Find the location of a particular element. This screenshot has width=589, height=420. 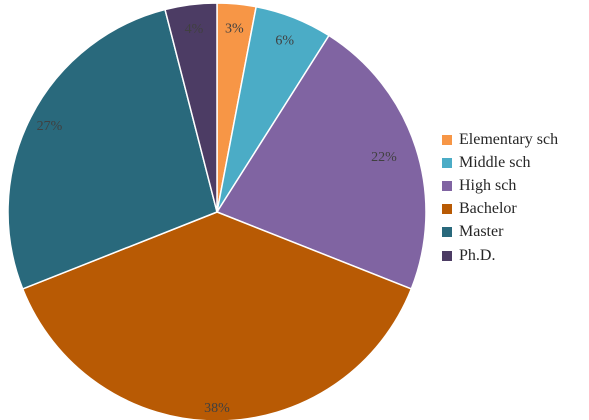

pie-slice-ph-d is located at coordinates (191, 107).